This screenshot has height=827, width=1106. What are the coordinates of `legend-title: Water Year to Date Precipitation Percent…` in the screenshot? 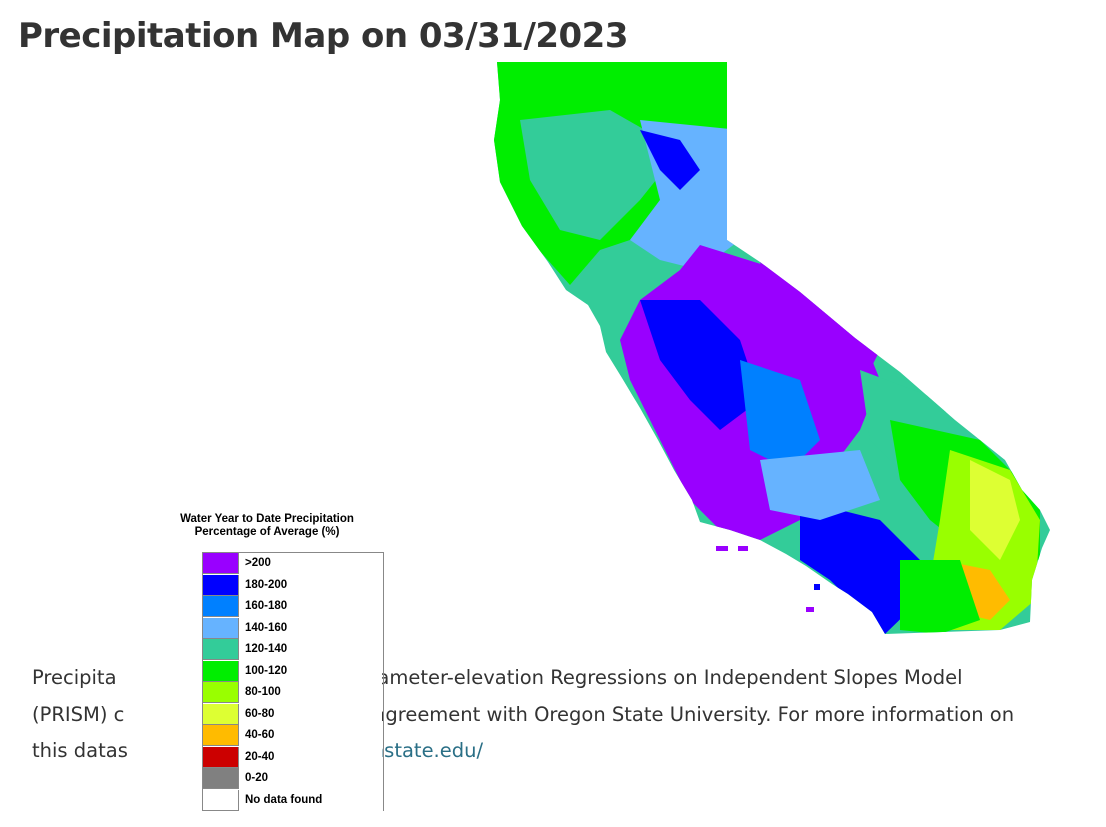 It's located at (267, 526).